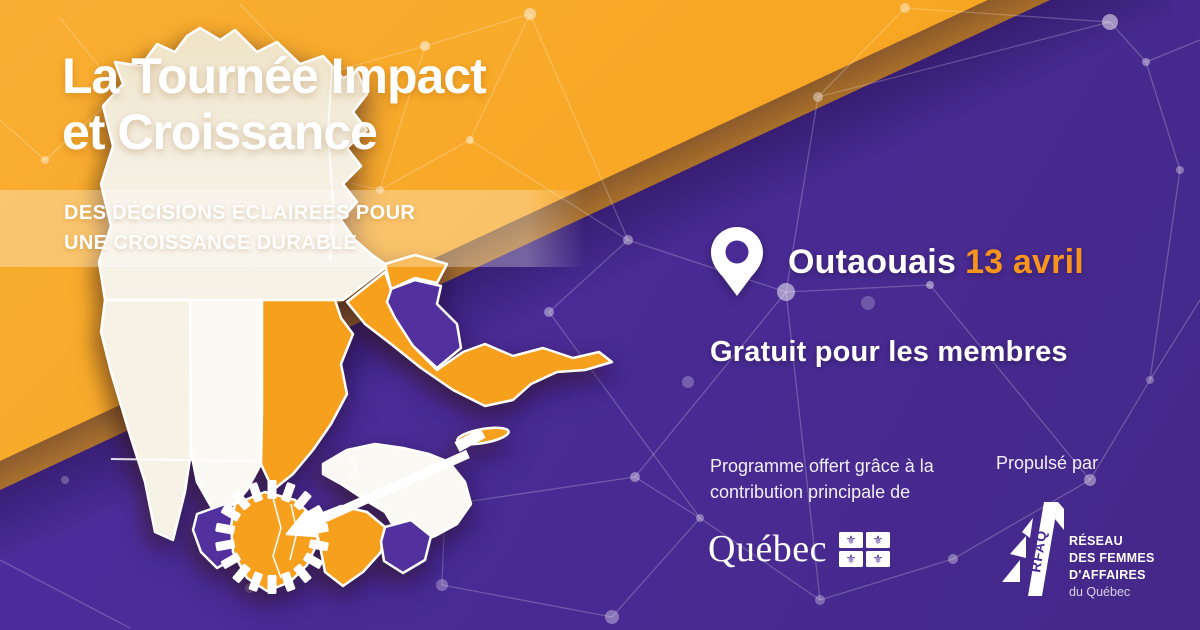 This screenshot has height=630, width=1200. Describe the element at coordinates (1024, 261) in the screenshot. I see `event-date: 13 avril` at that location.